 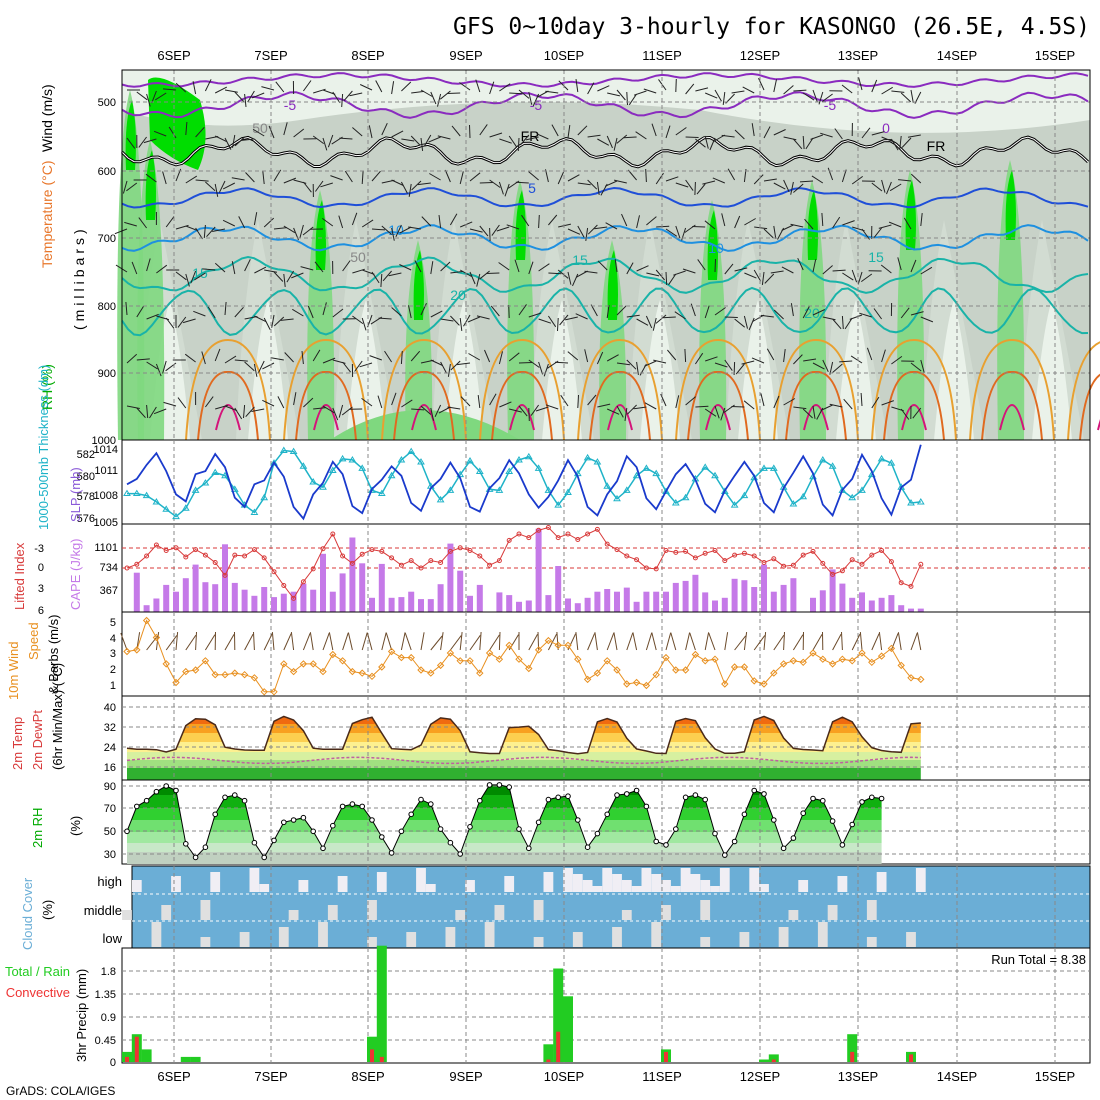 What do you see at coordinates (105, 1041) in the screenshot?
I see `precip-tick-0.45: 0.45` at bounding box center [105, 1041].